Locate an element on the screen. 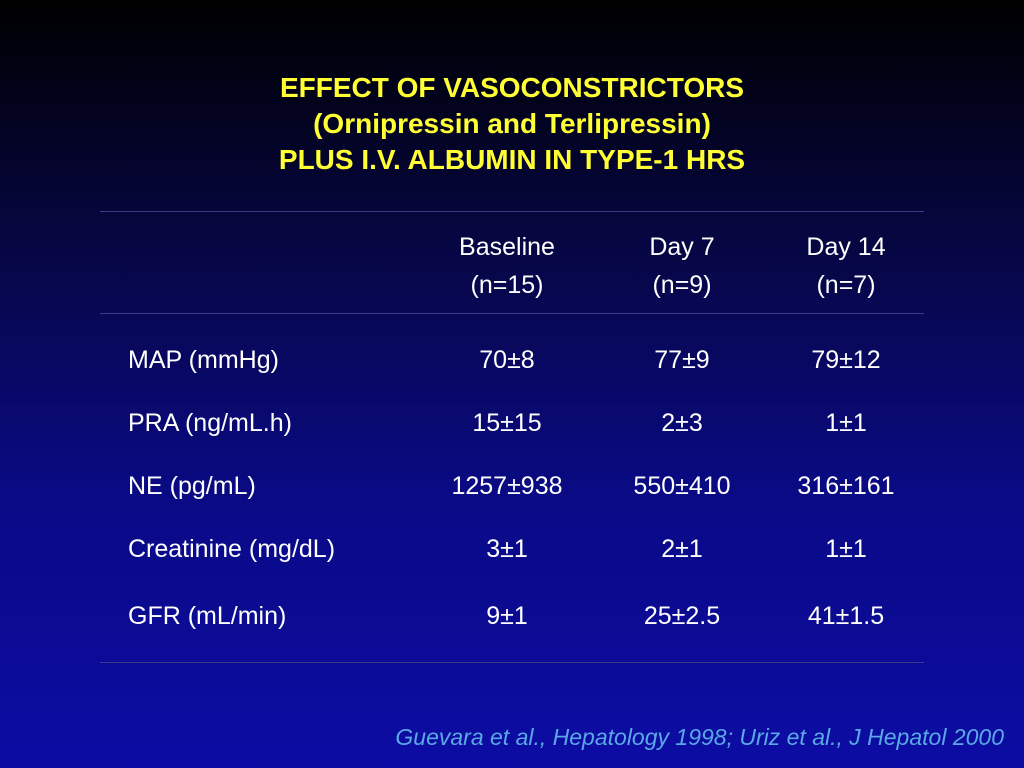 This screenshot has width=1024, height=768. table-row: MAP (mmHg) 70±8 77±9 79±12 is located at coordinates (512, 366).